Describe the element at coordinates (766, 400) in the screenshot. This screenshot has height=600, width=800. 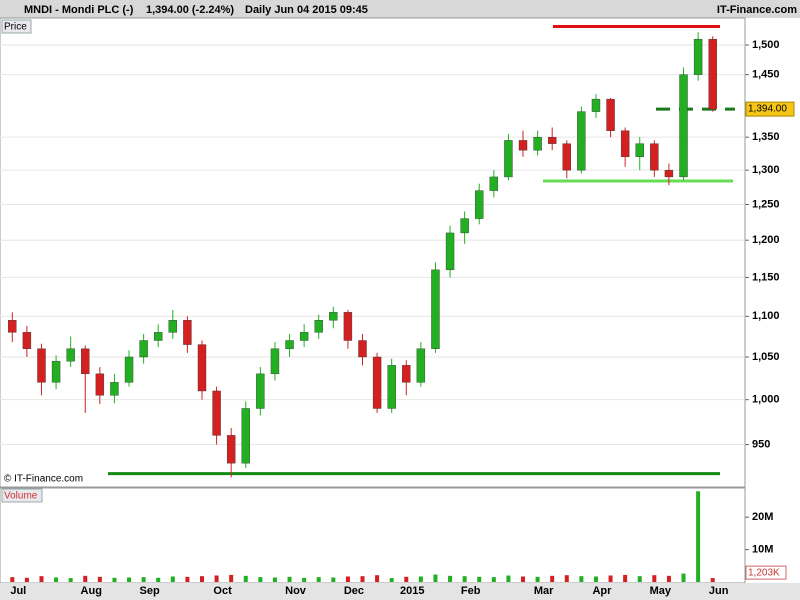
I see `y-tick-label: 1,000` at that location.